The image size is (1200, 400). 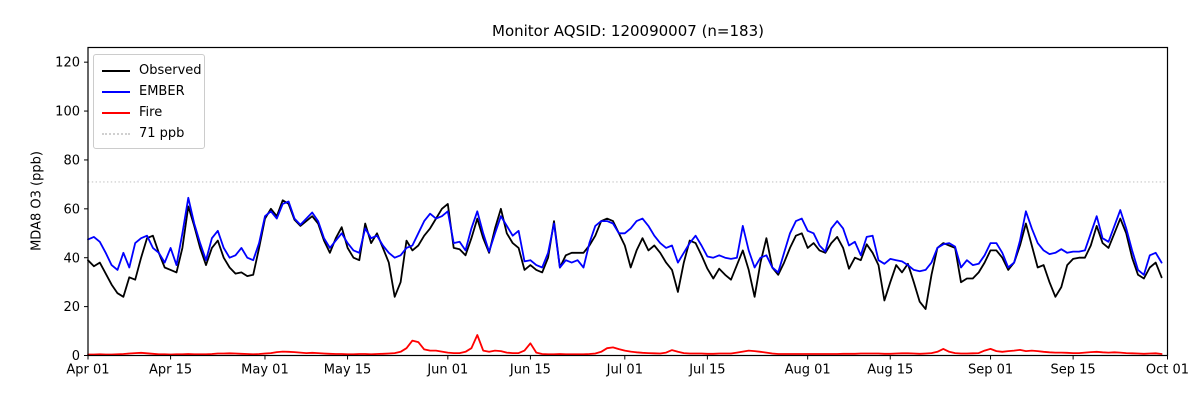 What do you see at coordinates (808, 370) in the screenshot?
I see `x-tick-label: Aug 01` at bounding box center [808, 370].